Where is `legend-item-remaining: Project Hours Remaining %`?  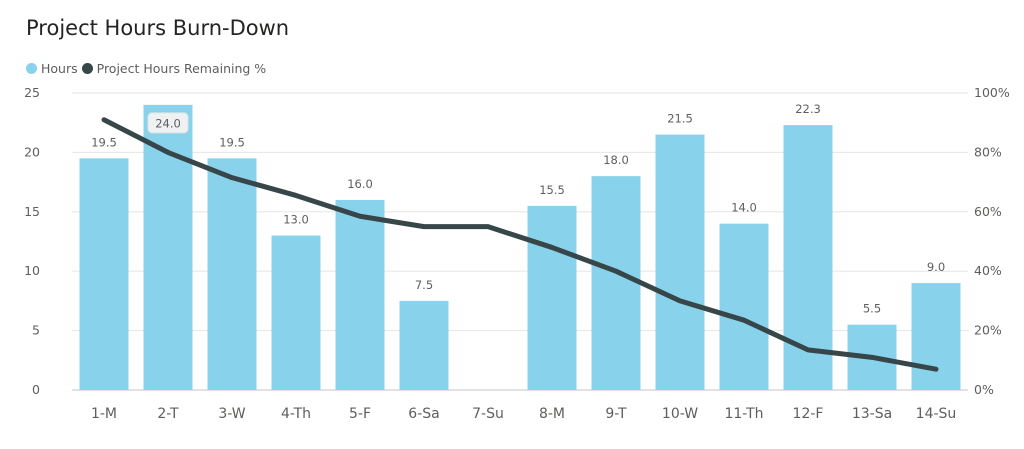 legend-item-remaining: Project Hours Remaining % is located at coordinates (174, 68).